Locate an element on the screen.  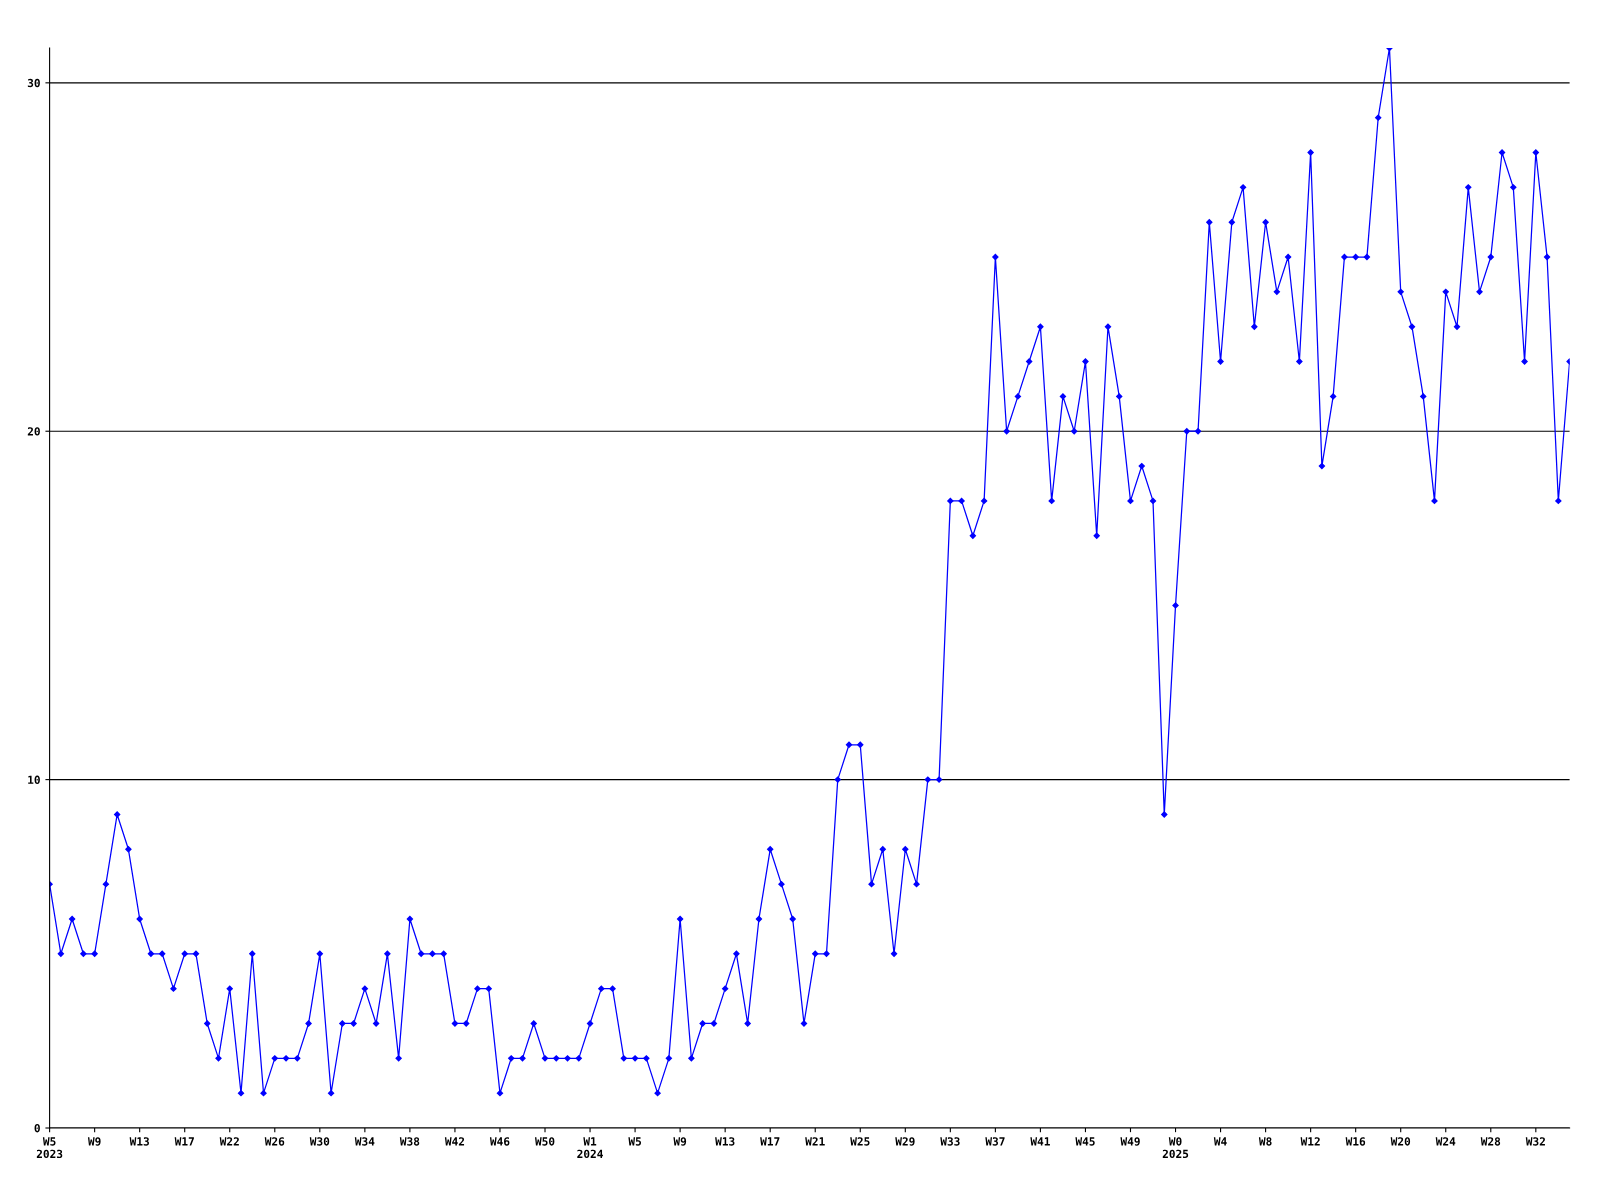
x-tick-label: W5 is located at coordinates (635, 1141).